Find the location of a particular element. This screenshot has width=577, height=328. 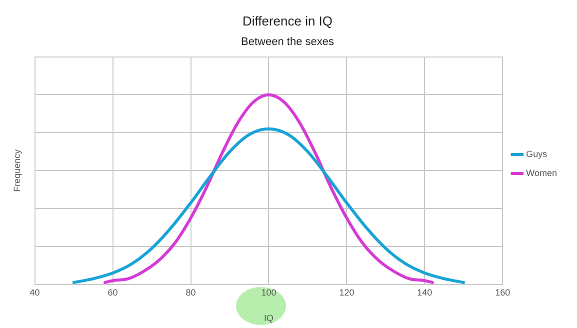

x-tick-label: 120 is located at coordinates (346, 292).